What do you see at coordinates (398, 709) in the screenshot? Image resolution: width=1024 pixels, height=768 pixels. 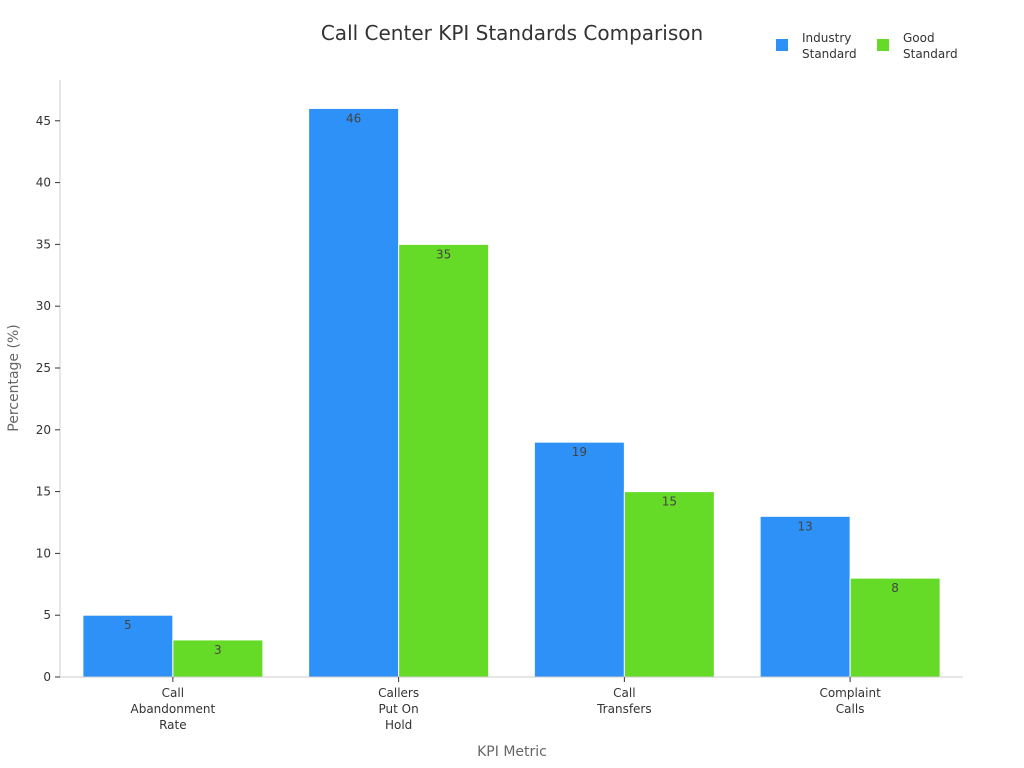 I see `x-tick-label: Callers Put On Hold` at bounding box center [398, 709].